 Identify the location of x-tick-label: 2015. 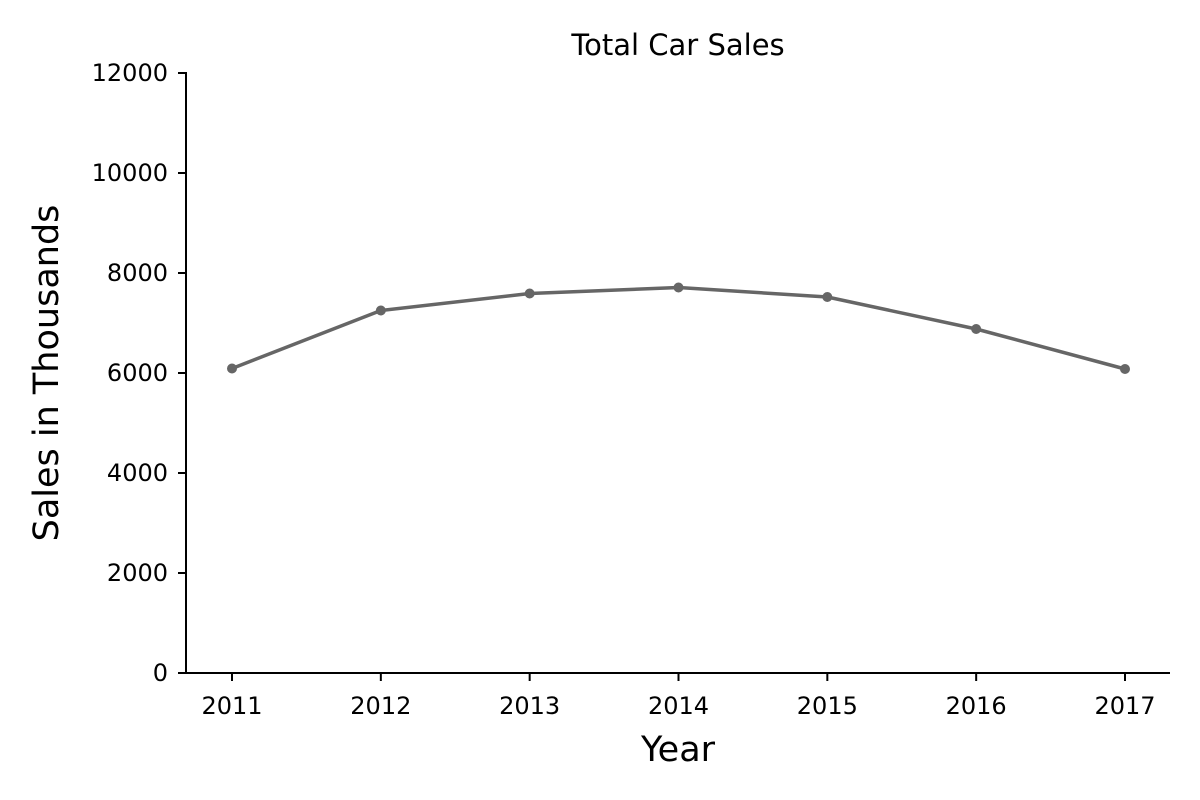
(827, 706).